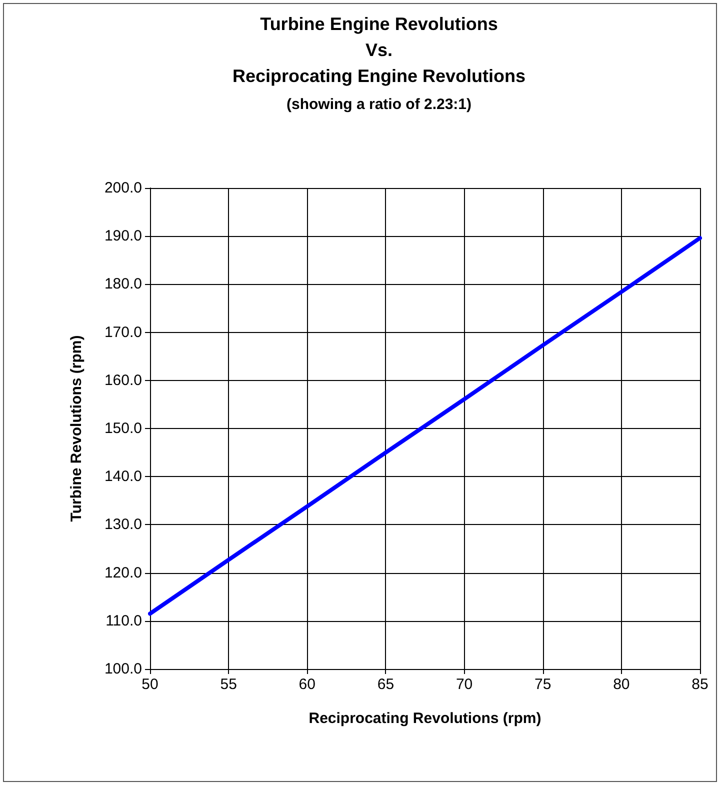  Describe the element at coordinates (379, 104) in the screenshot. I see `chart-subtitle: (showing a ratio of 2.23:1)` at that location.